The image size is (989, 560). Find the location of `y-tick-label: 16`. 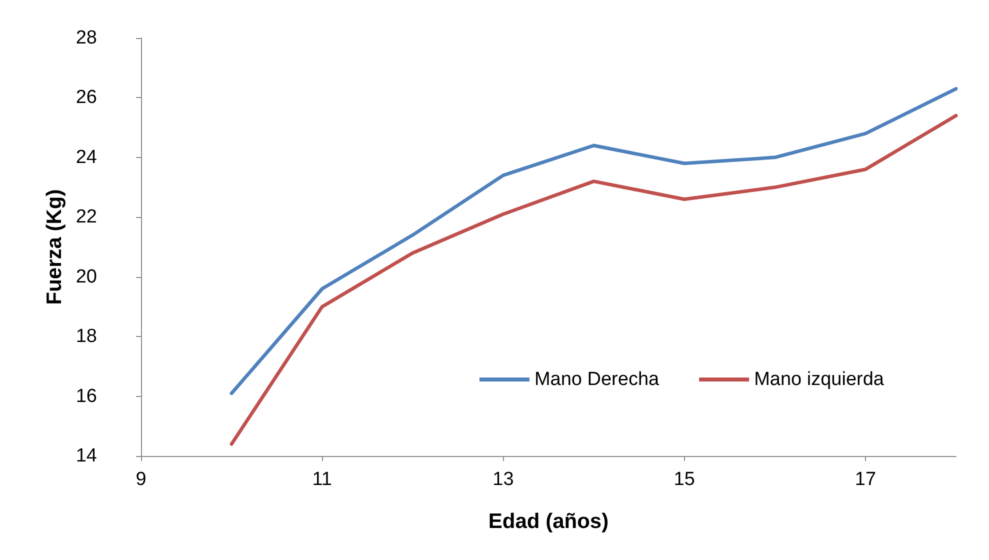

y-tick-label: 16 is located at coordinates (86, 396).